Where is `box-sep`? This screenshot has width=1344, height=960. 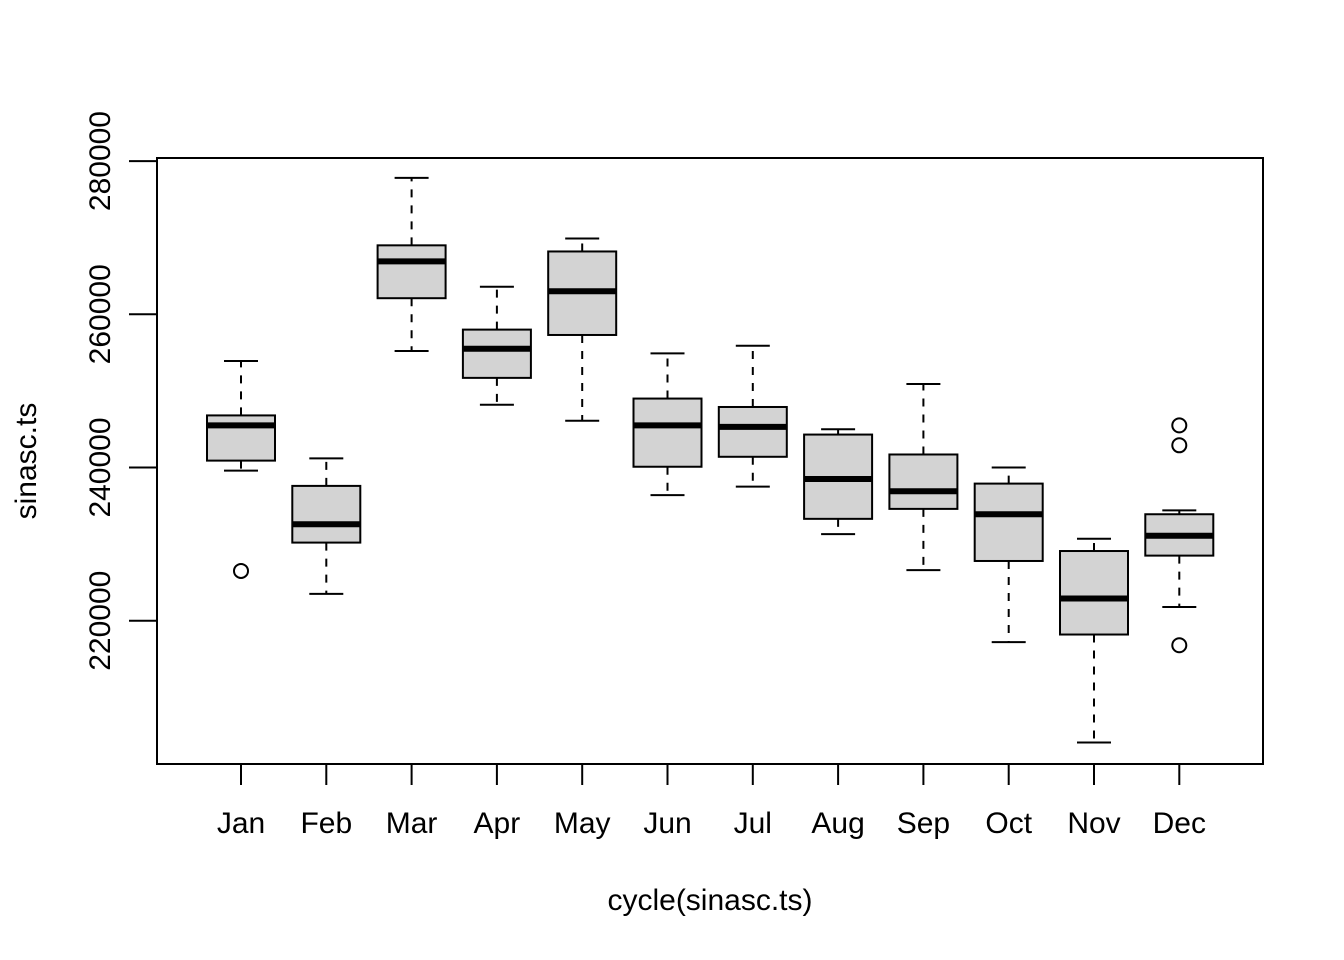
box-sep is located at coordinates (923, 477).